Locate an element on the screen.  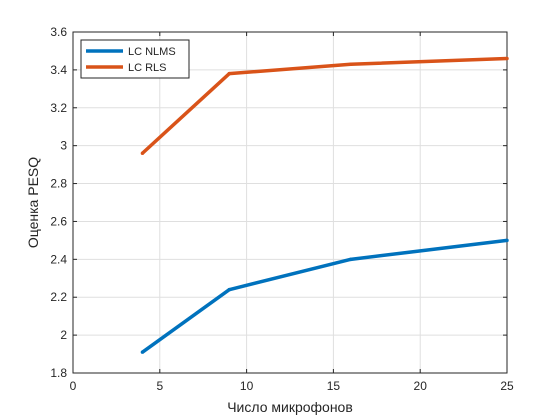
legend-label-1: LC RLS is located at coordinates (147, 68).